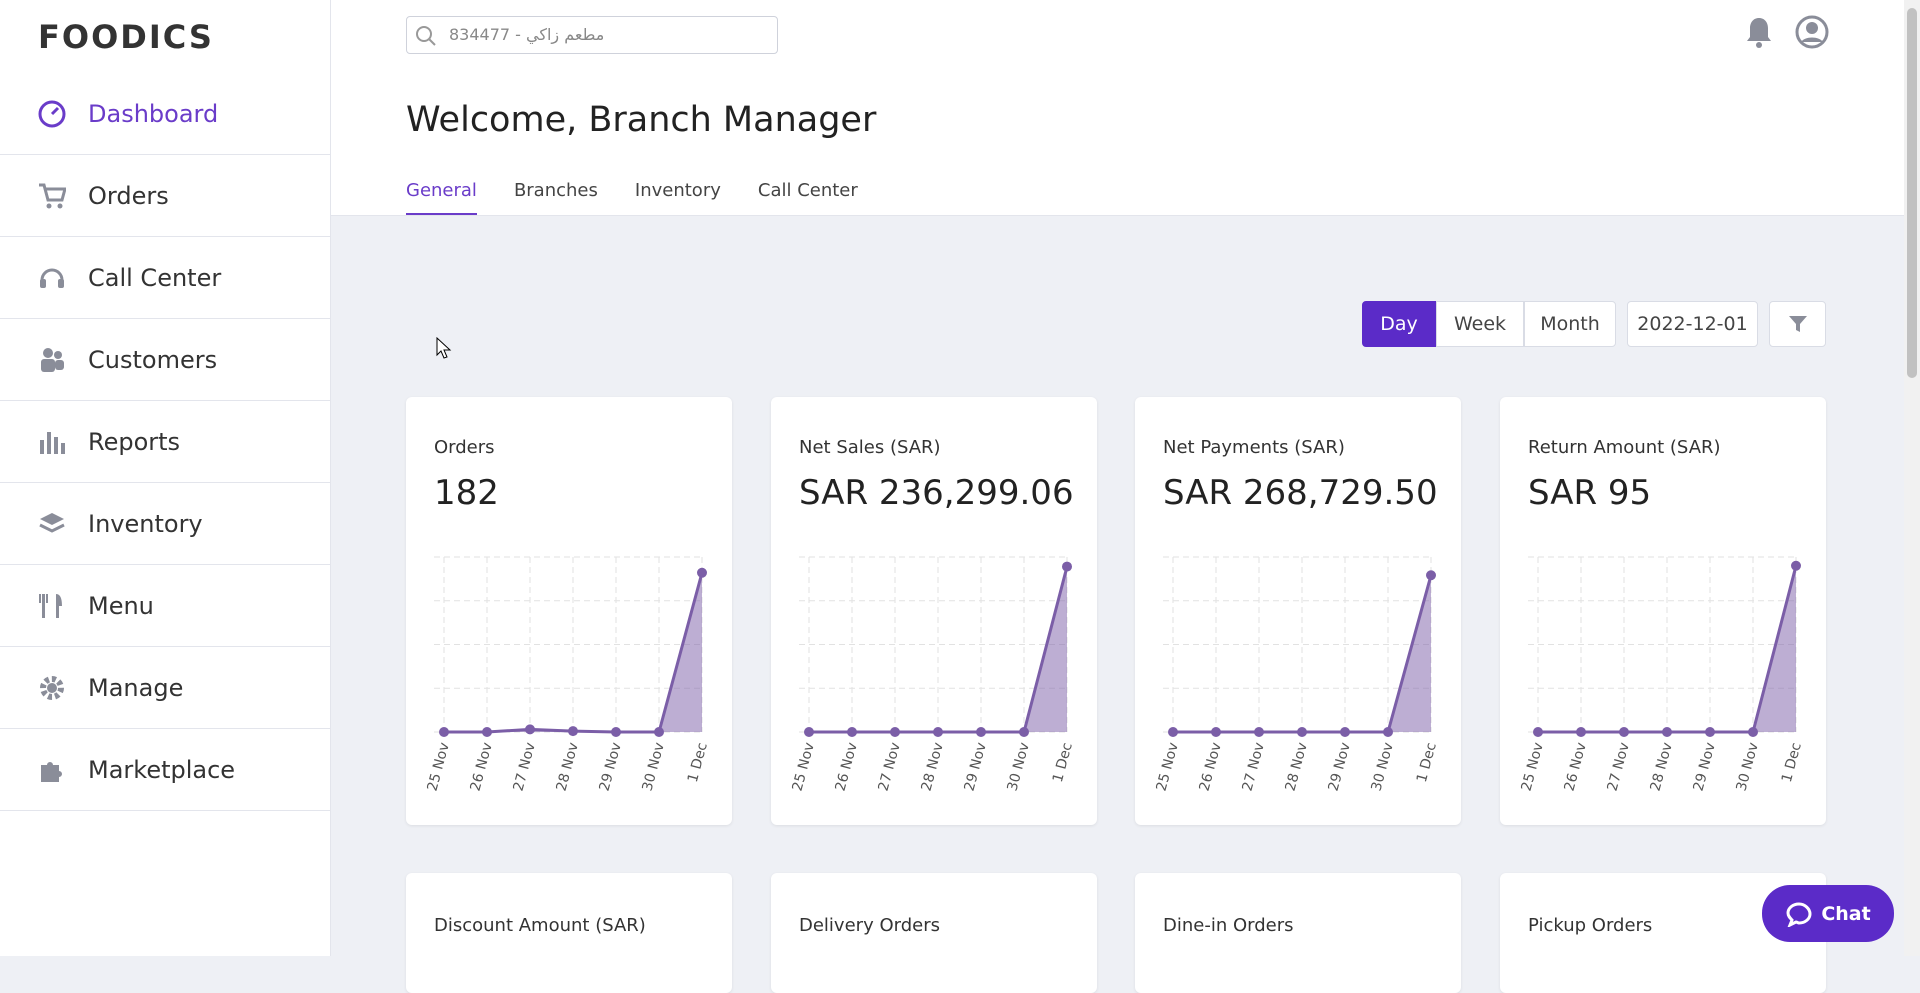  What do you see at coordinates (153, 113) in the screenshot?
I see `nav-label: Dashboard` at bounding box center [153, 113].